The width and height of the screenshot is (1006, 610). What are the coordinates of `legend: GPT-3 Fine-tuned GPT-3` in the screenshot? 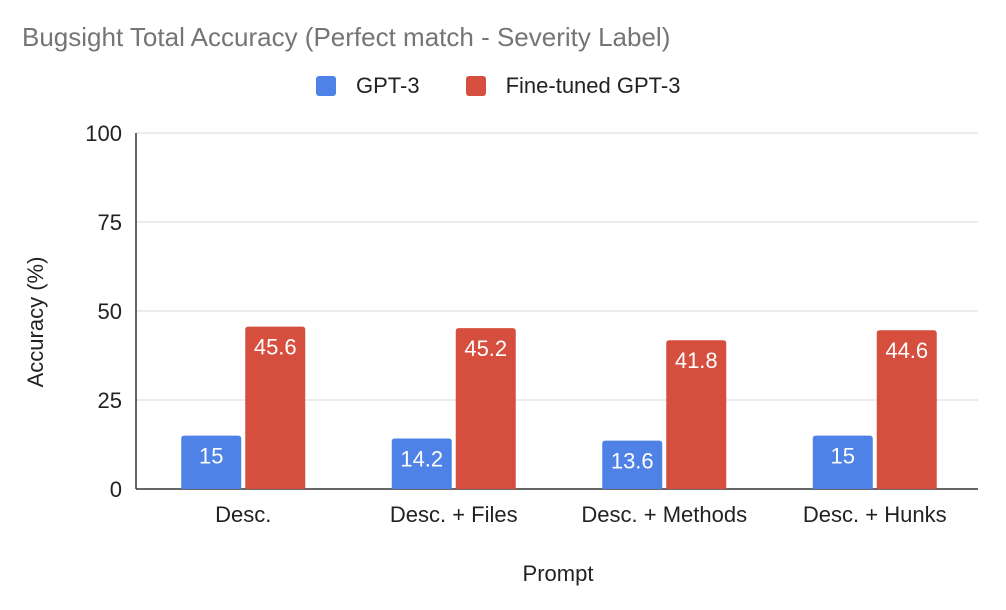 It's located at (521, 86).